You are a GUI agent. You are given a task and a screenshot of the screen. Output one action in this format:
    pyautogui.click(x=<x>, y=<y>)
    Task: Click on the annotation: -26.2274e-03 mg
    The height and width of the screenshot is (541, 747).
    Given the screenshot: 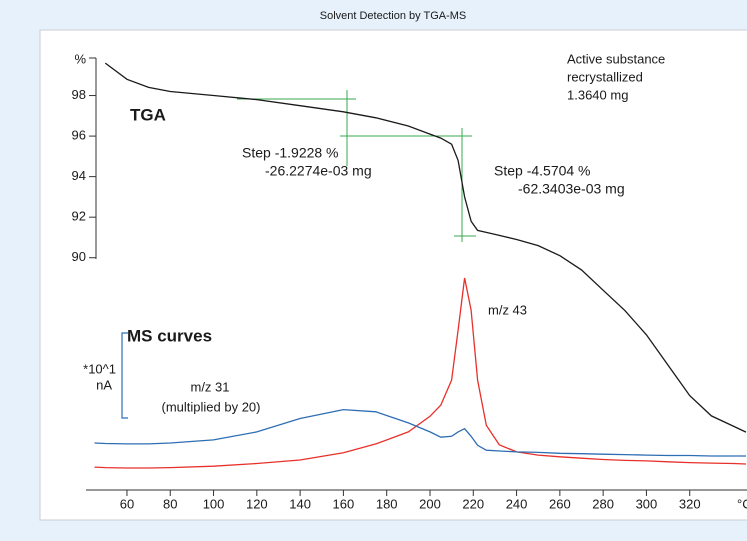 What is the action you would take?
    pyautogui.click(x=318, y=171)
    